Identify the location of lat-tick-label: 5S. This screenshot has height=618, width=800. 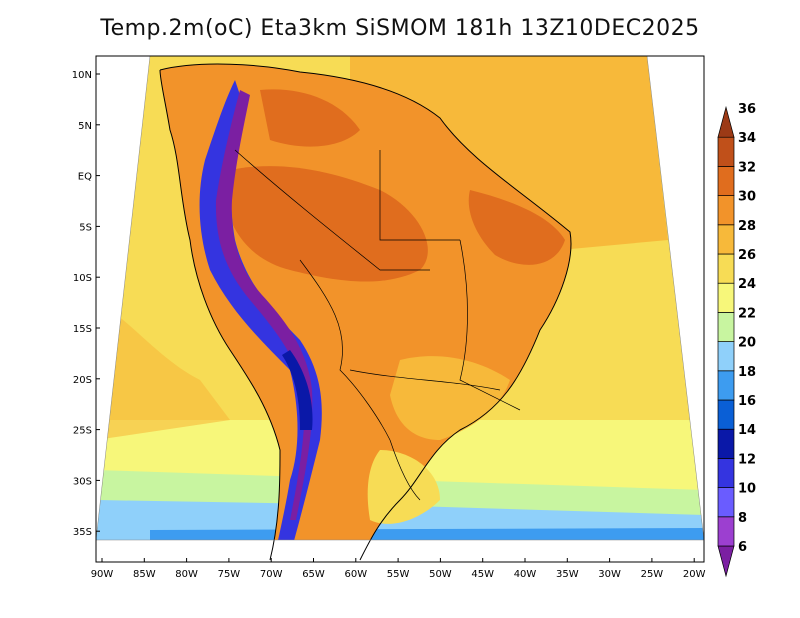
(85, 227).